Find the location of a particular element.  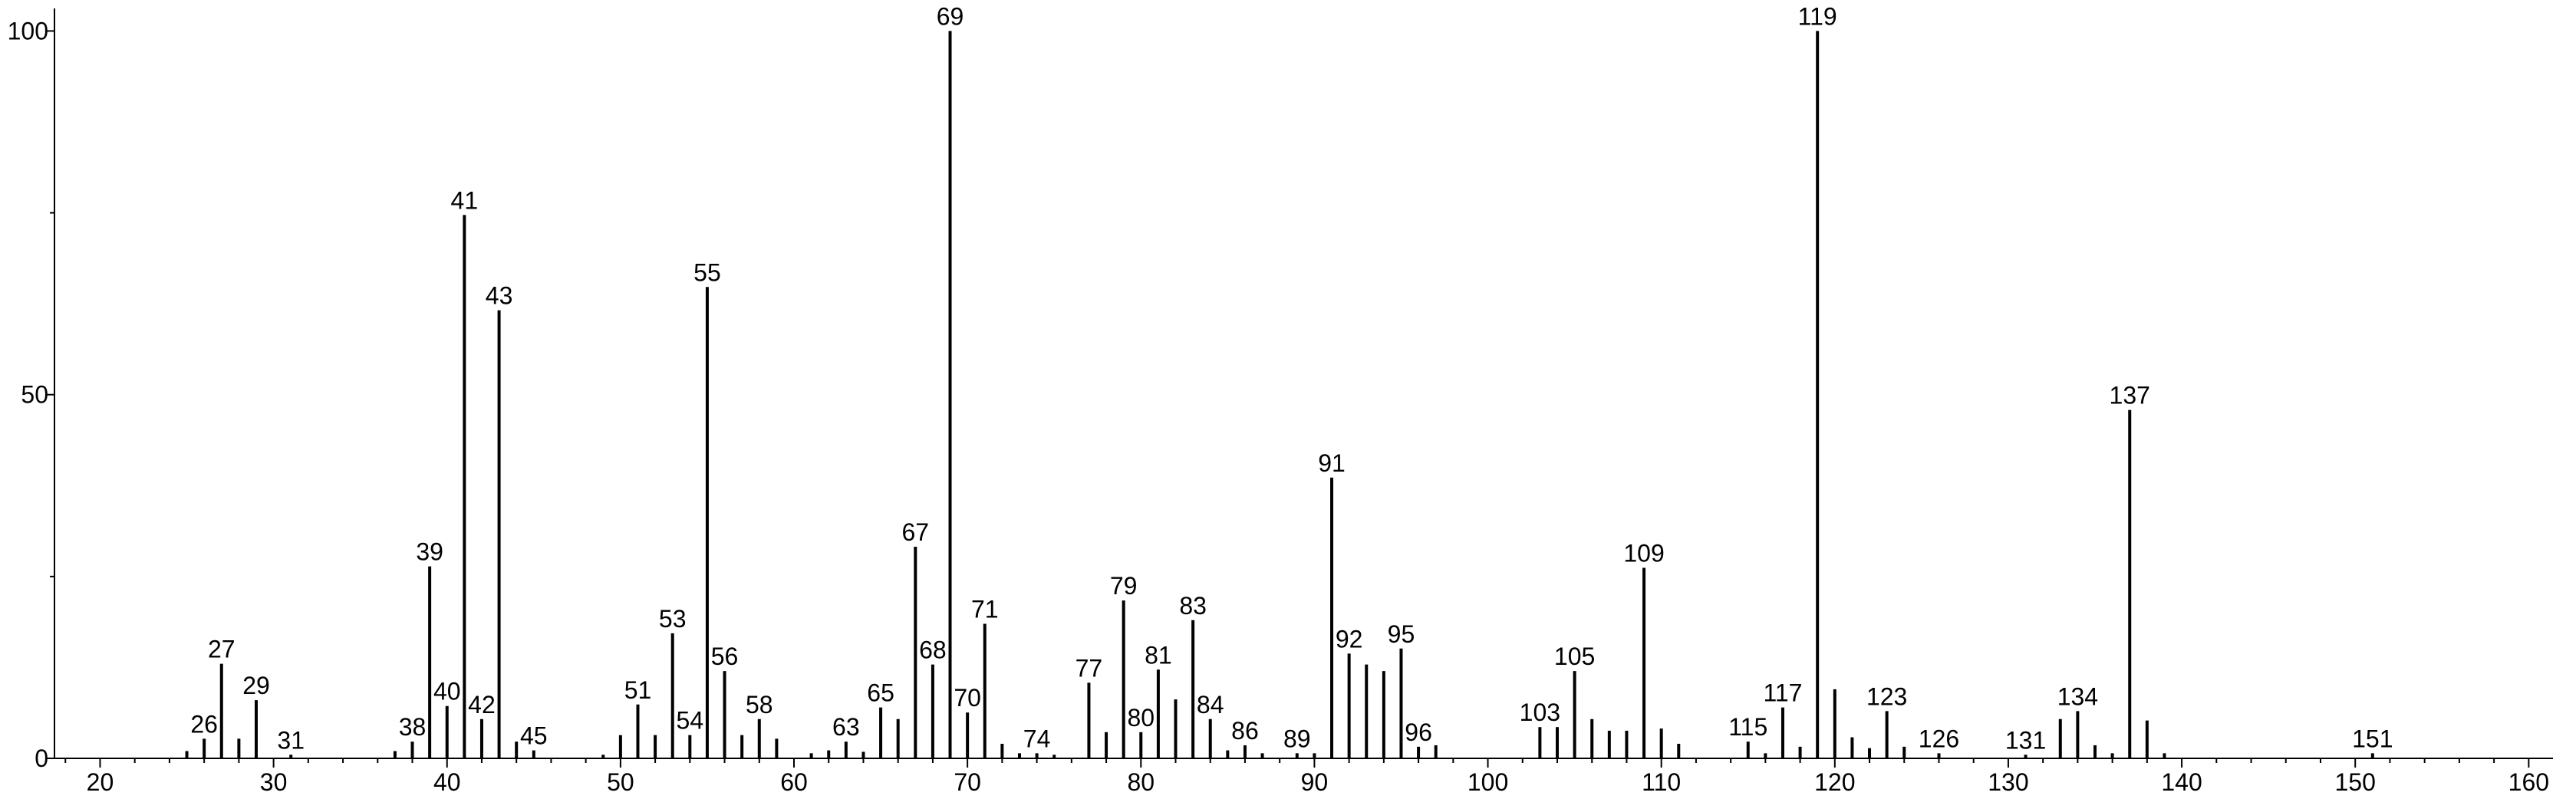

peak-label: 74 is located at coordinates (1037, 738).